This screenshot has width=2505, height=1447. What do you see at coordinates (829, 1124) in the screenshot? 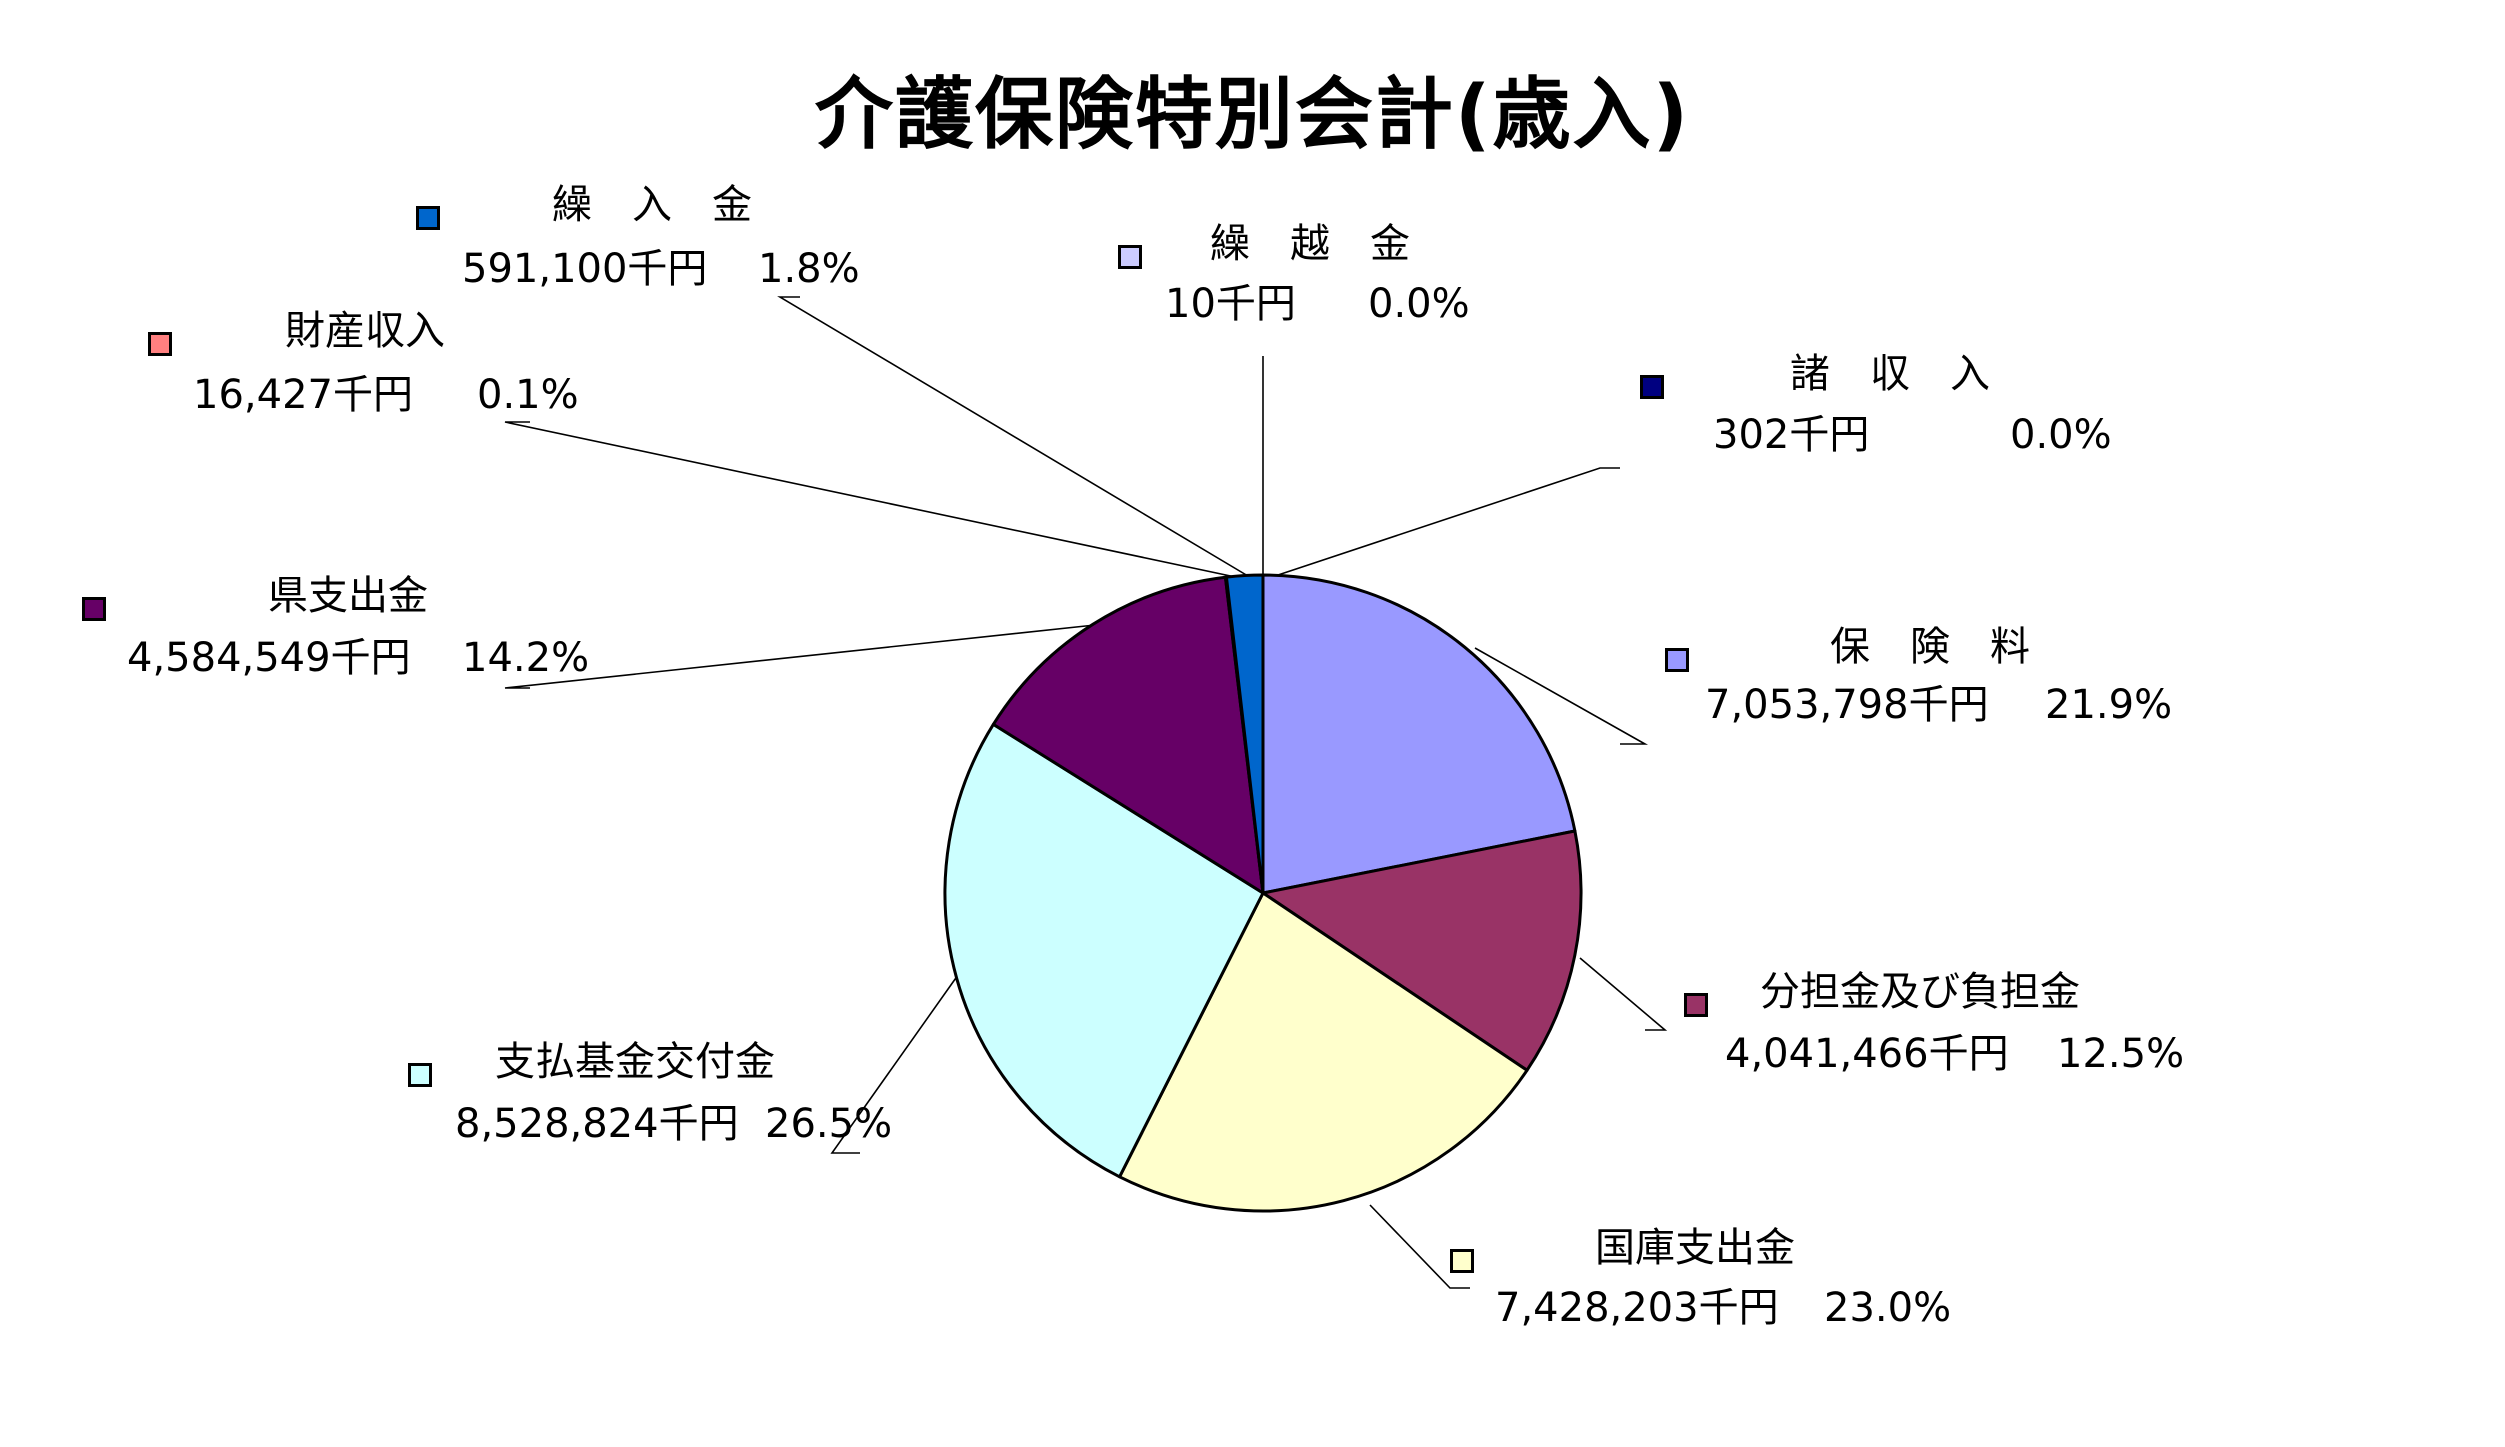
I see `slice-percent-label: 26.5%` at bounding box center [829, 1124].